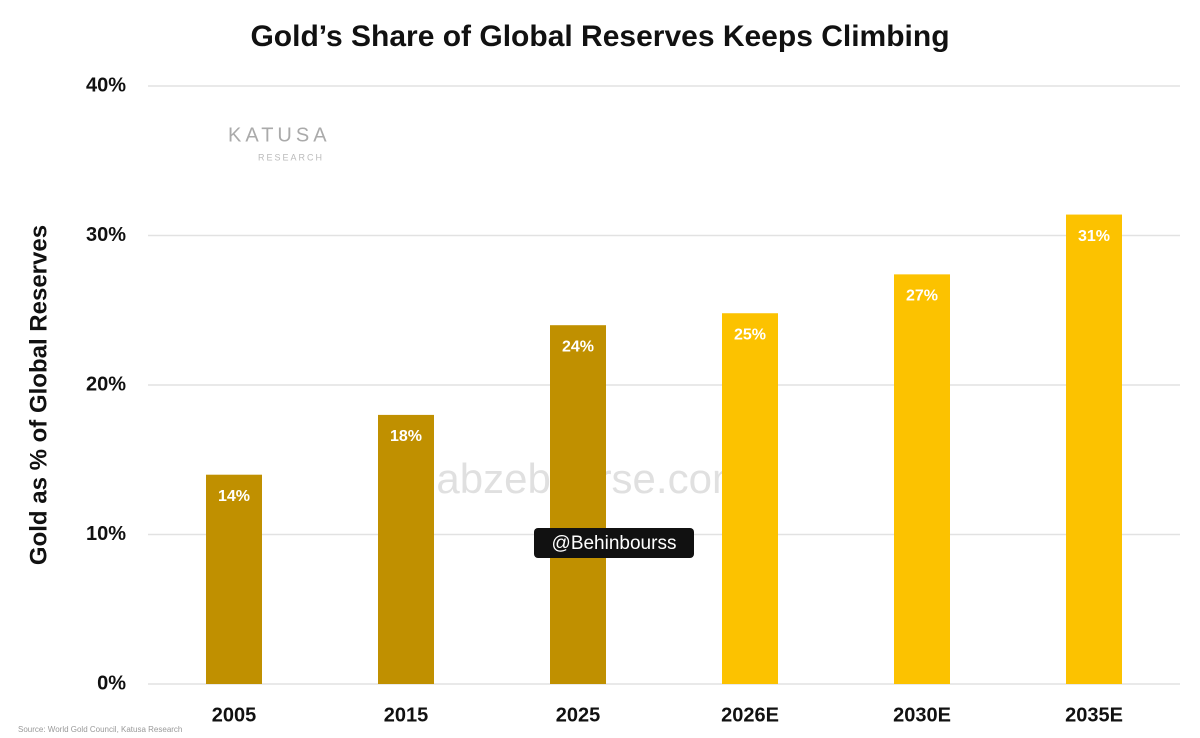 The image size is (1200, 738). What do you see at coordinates (234, 496) in the screenshot?
I see `data-label: 14%` at bounding box center [234, 496].